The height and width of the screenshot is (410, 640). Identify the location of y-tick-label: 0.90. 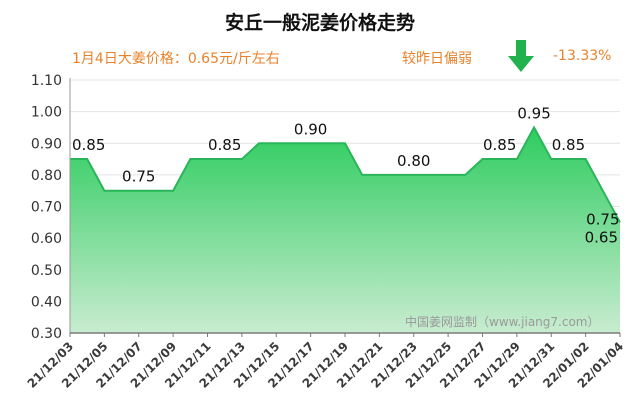
(46, 144).